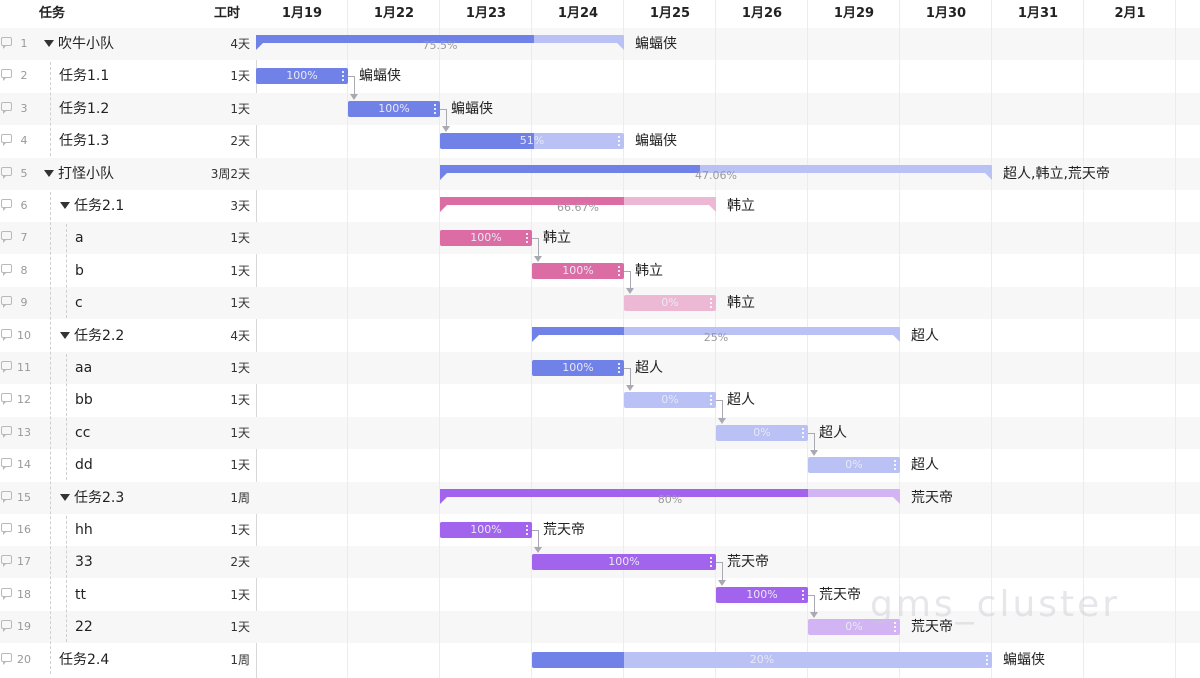  Describe the element at coordinates (128, 238) in the screenshot. I see `task-row: 7 a 1天` at that location.